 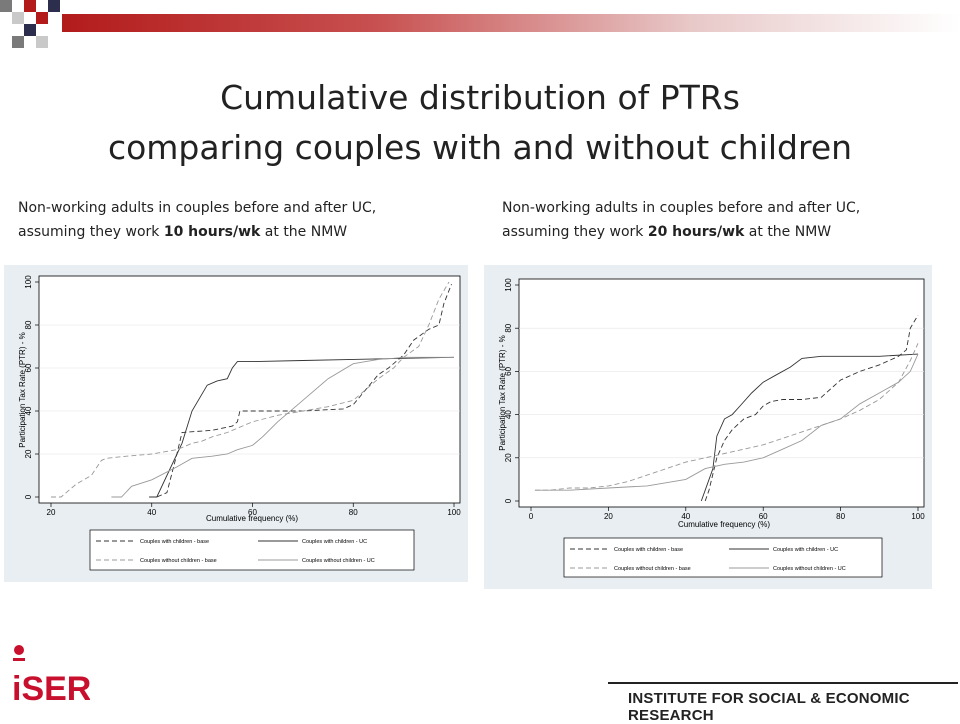 I want to click on header-accent-bar, so click(x=511, y=23).